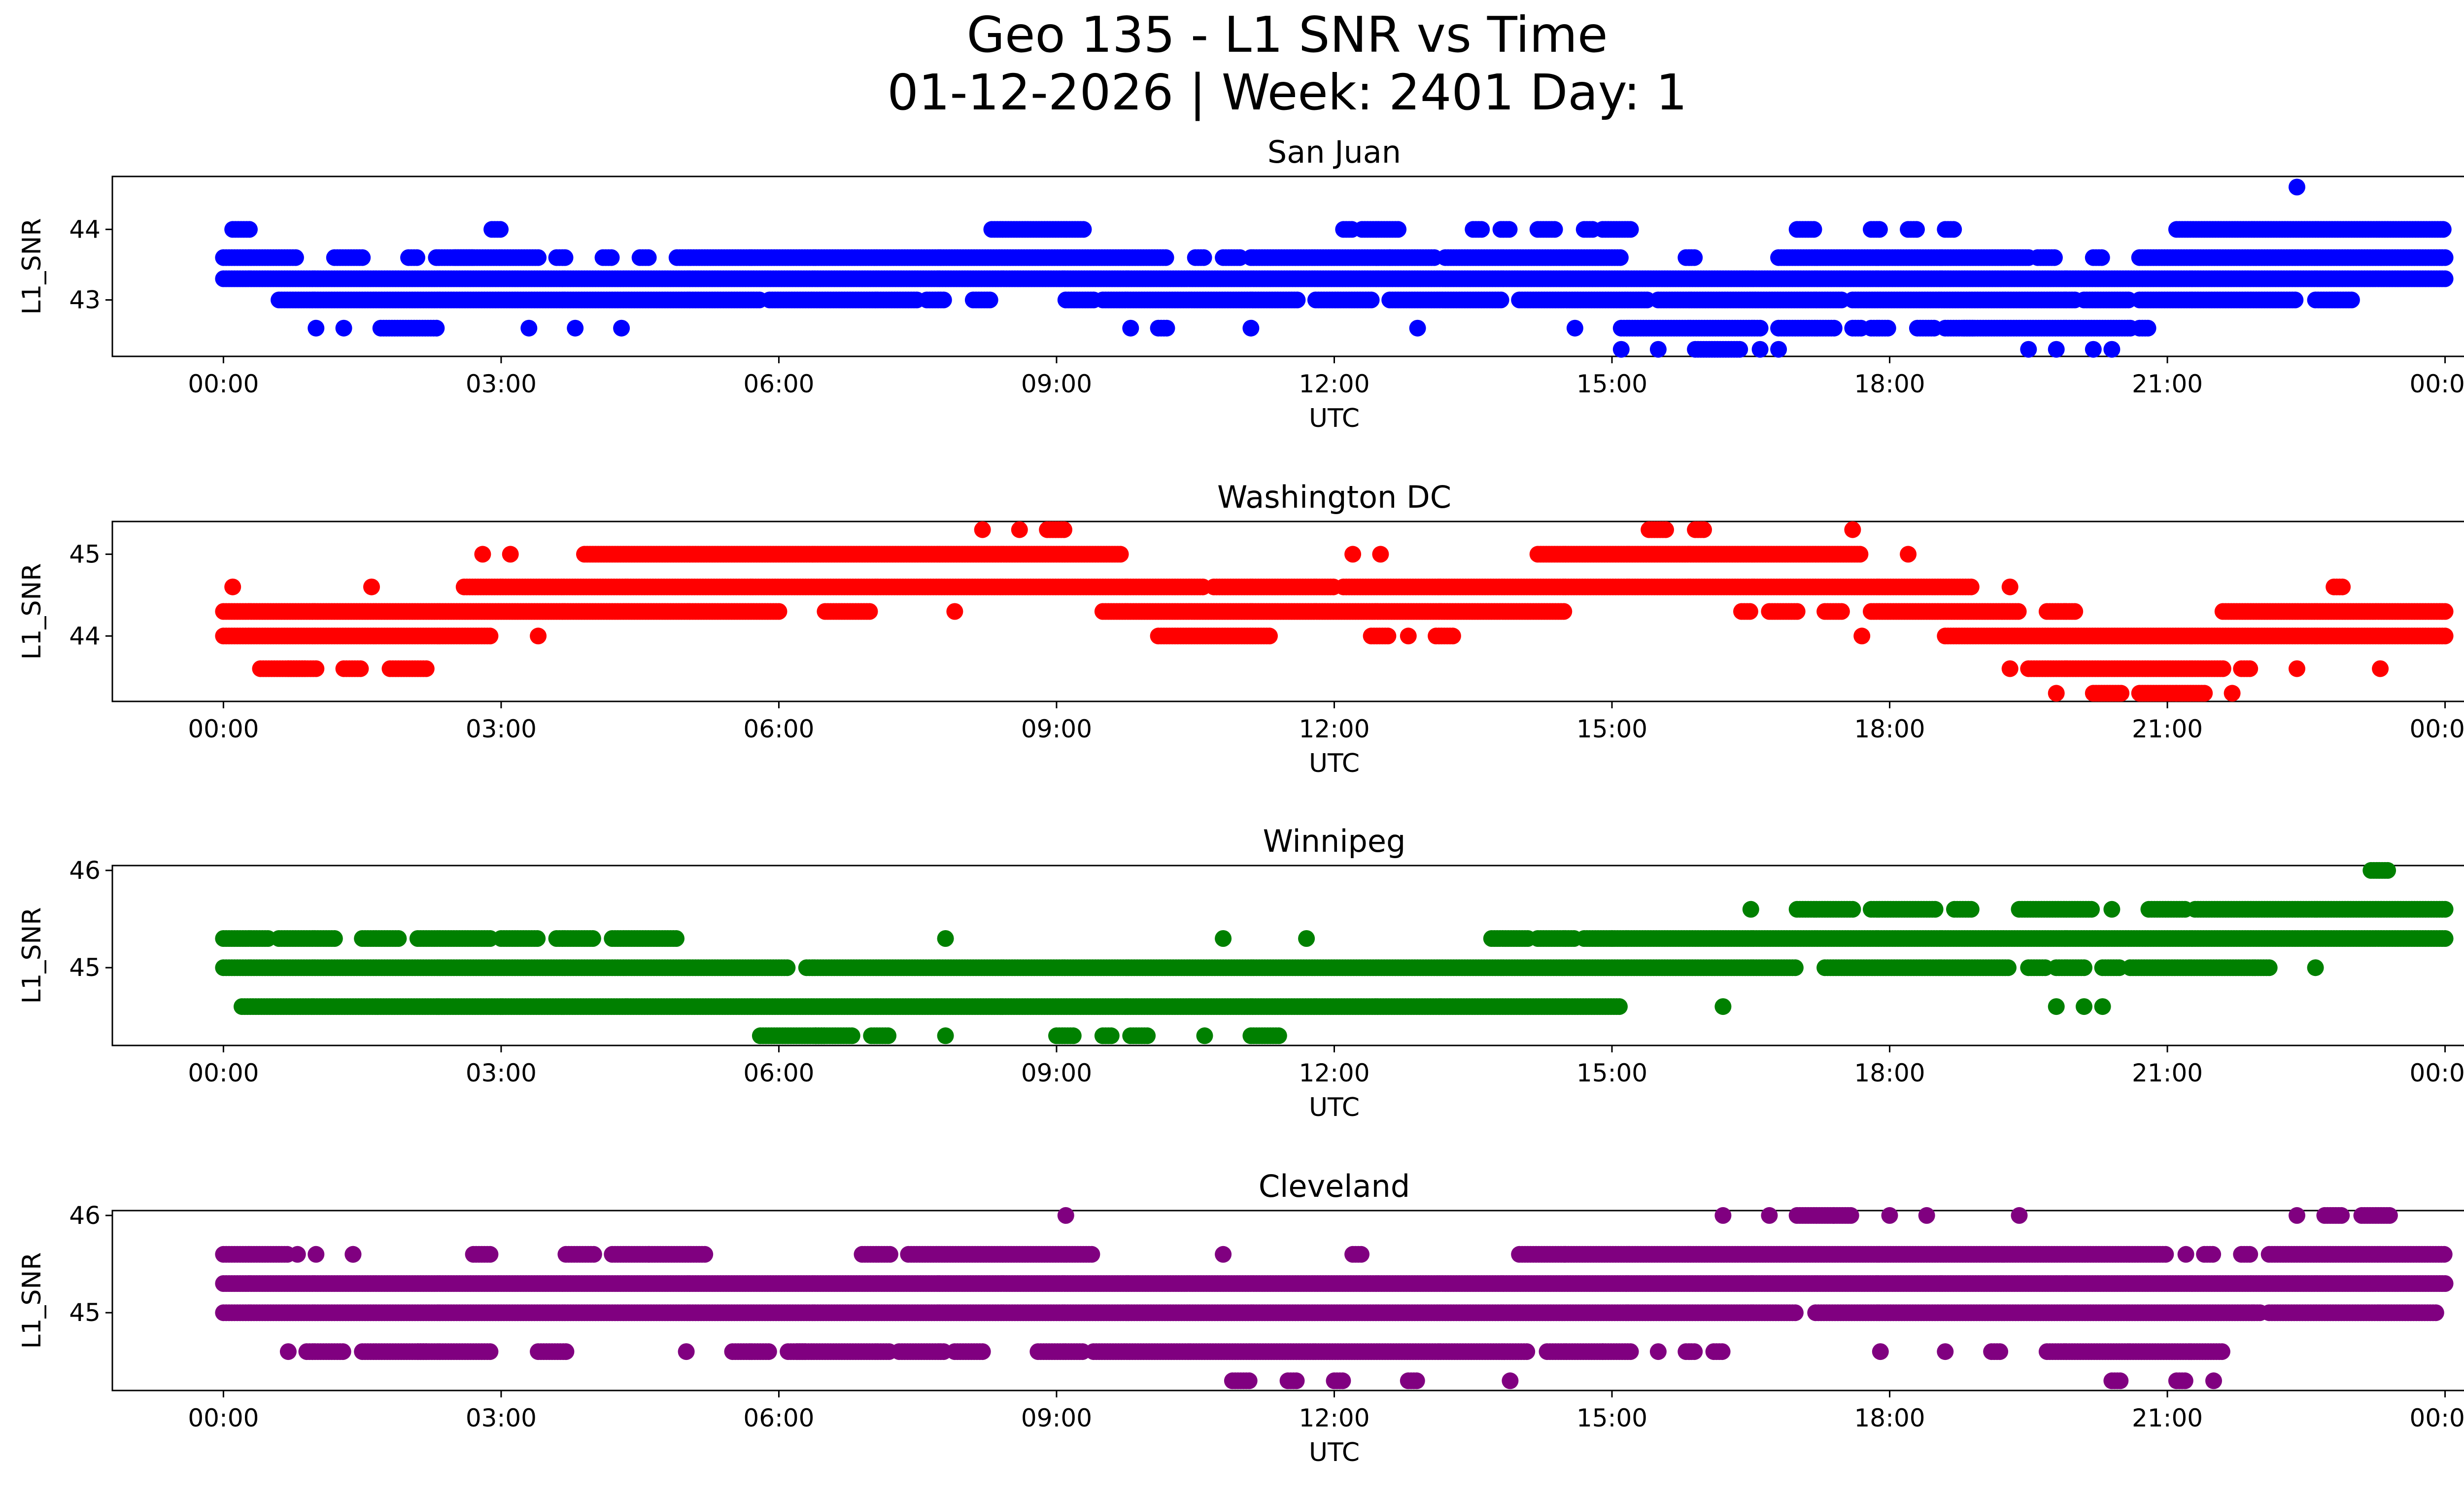 The width and height of the screenshot is (2464, 1495). Describe the element at coordinates (1334, 497) in the screenshot. I see `subplot-title: Washington DC` at that location.